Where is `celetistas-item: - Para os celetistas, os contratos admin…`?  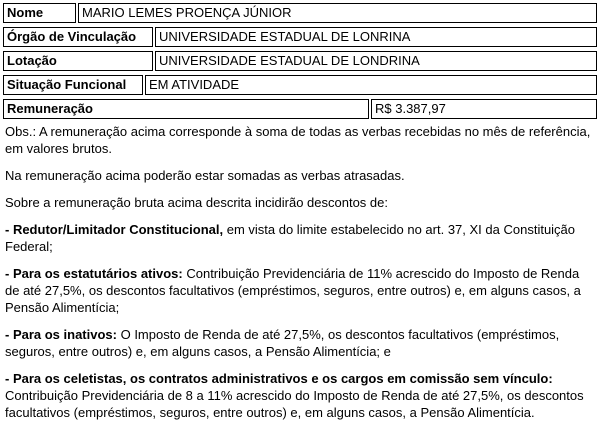 celetistas-item: - Para os celetistas, os contratos admin… is located at coordinates (300, 395).